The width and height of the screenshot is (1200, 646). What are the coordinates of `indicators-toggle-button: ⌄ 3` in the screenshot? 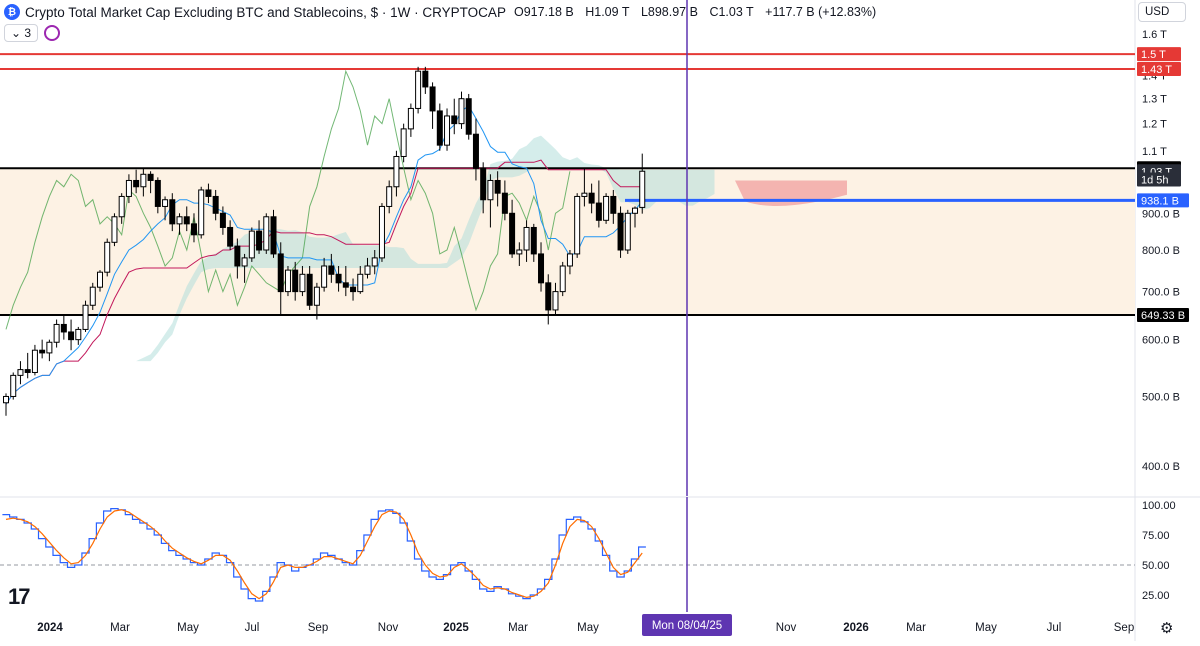 It's located at (21, 33).